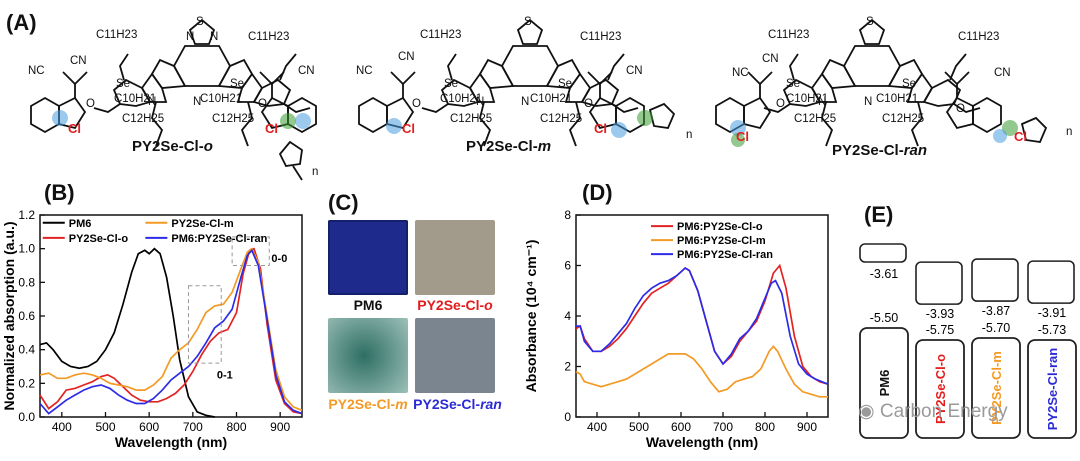 The width and height of the screenshot is (1080, 461). I want to click on homo-value: -5.73, so click(1052, 330).